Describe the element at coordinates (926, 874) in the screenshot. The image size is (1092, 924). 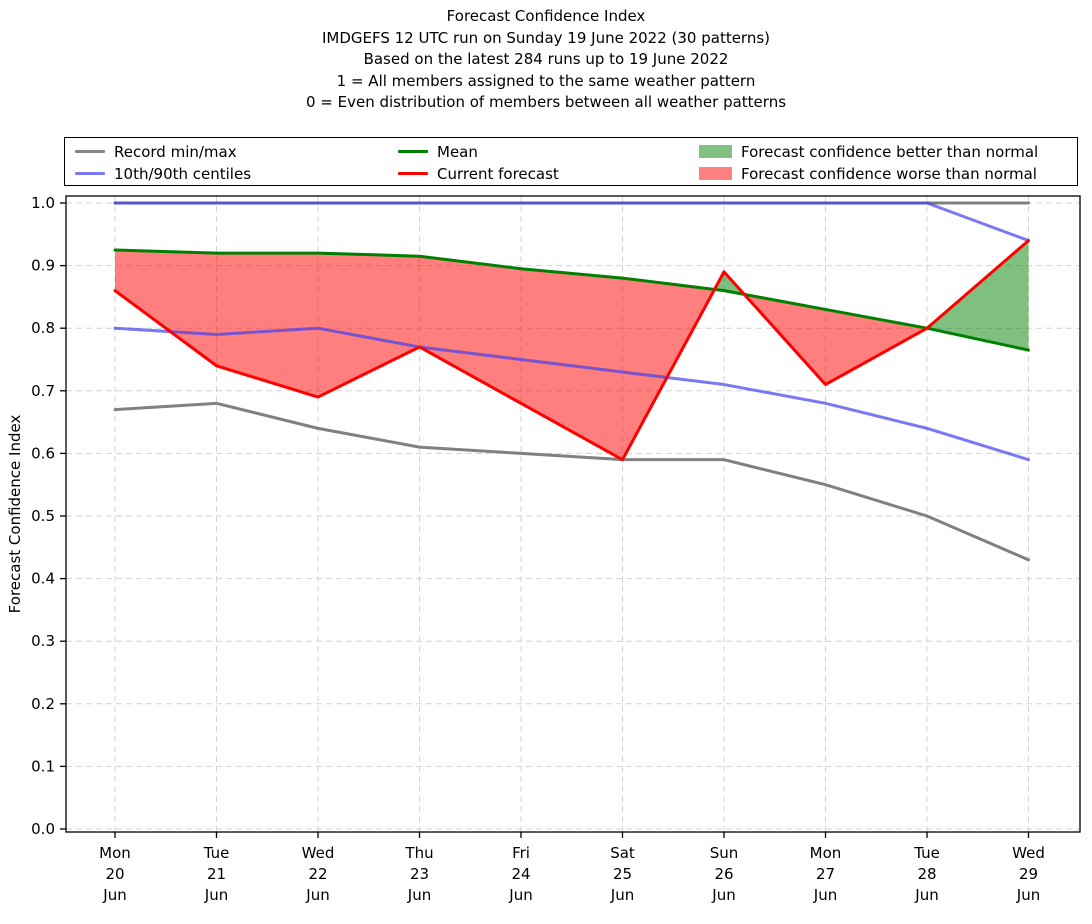
I see `x-tick-label: 28` at that location.